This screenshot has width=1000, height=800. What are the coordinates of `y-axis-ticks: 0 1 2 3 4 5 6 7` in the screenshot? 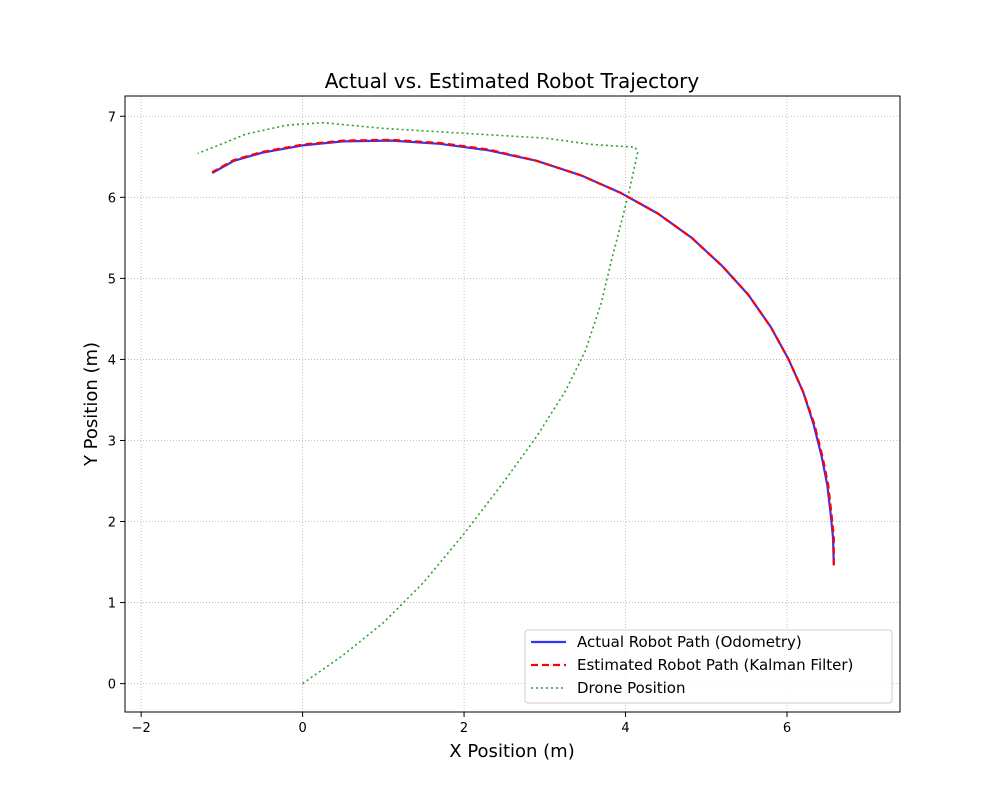 It's located at (116, 401).